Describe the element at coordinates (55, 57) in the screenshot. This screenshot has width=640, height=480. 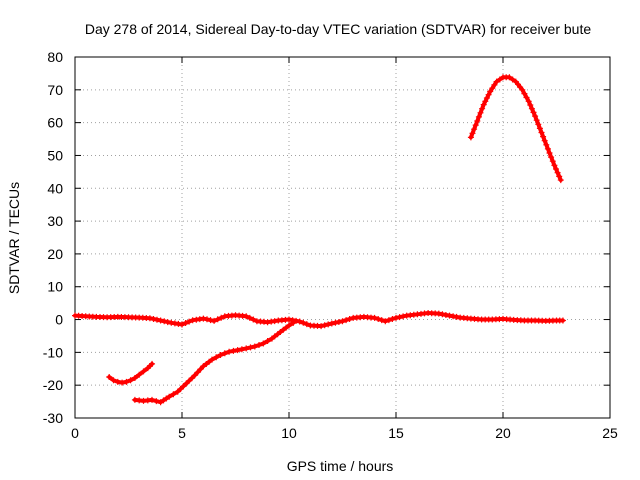
I see `y-tick-label: 80` at that location.